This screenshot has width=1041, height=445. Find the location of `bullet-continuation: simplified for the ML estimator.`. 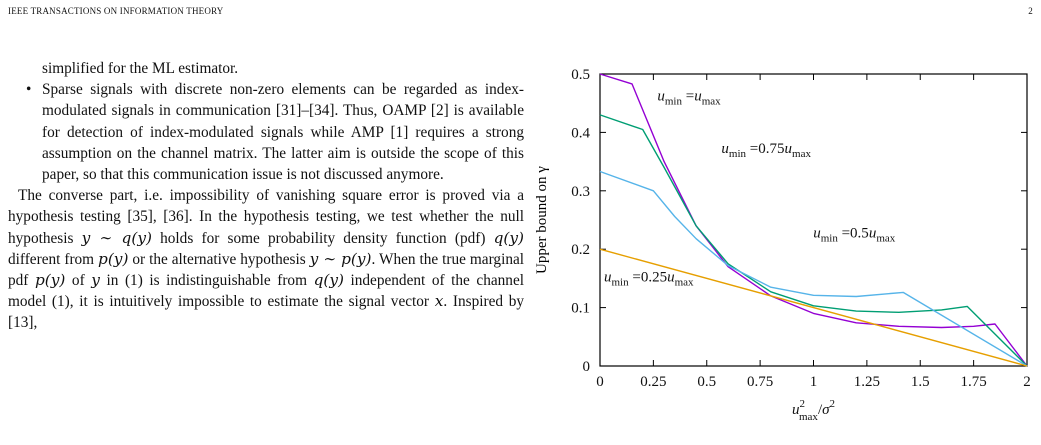

bullet-continuation: simplified for the ML estimator. is located at coordinates (140, 68).